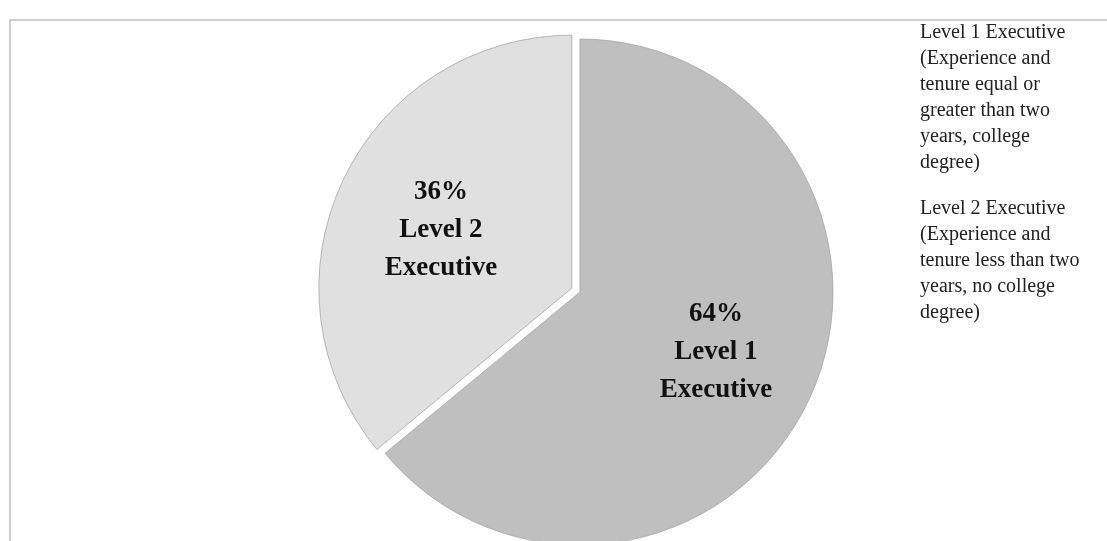 The width and height of the screenshot is (1107, 541). Describe the element at coordinates (715, 312) in the screenshot. I see `data-label: 64%` at that location.